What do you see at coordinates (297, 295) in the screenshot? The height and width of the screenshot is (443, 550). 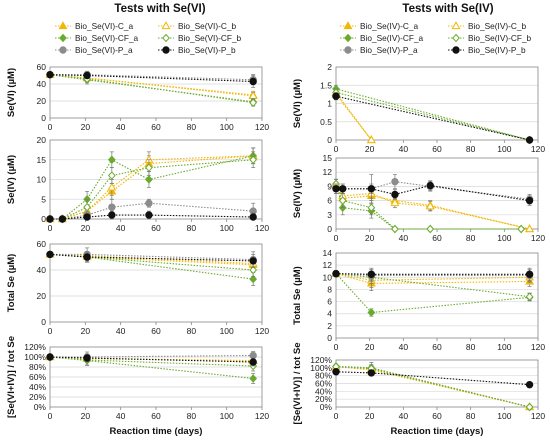 I see `y-axis-label: Total Se (µM)` at bounding box center [297, 295].